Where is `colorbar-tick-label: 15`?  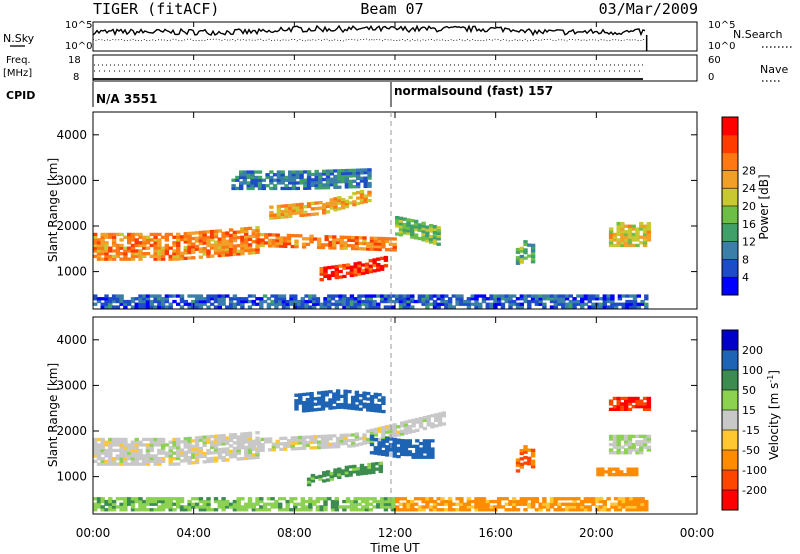 colorbar-tick-label: 15 is located at coordinates (749, 410).